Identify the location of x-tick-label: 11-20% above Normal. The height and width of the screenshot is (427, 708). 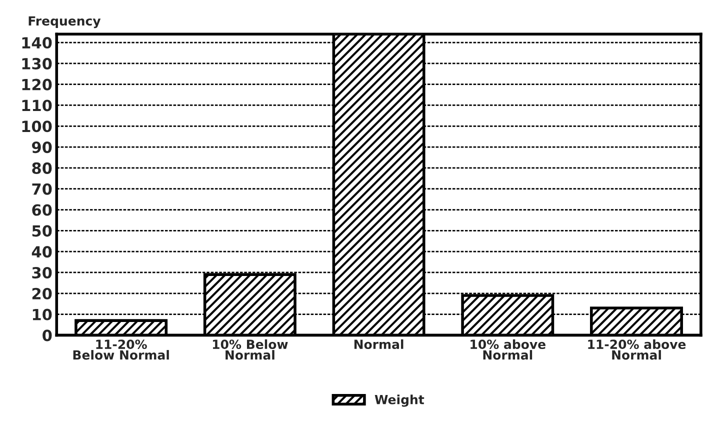
(637, 349).